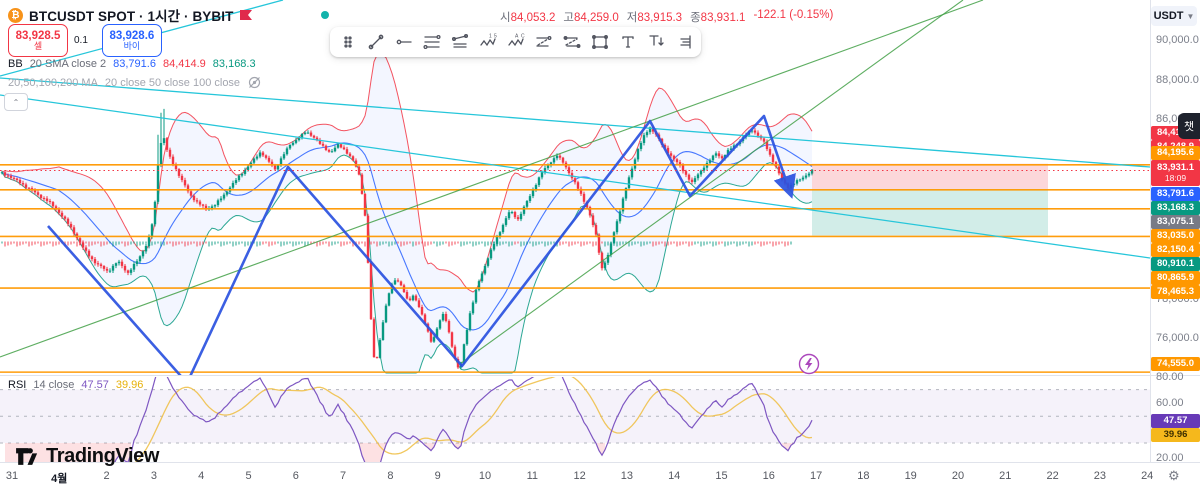 Image resolution: width=1200 pixels, height=499 pixels. Describe the element at coordinates (910, 476) in the screenshot. I see `time-axis-label: 19` at that location.